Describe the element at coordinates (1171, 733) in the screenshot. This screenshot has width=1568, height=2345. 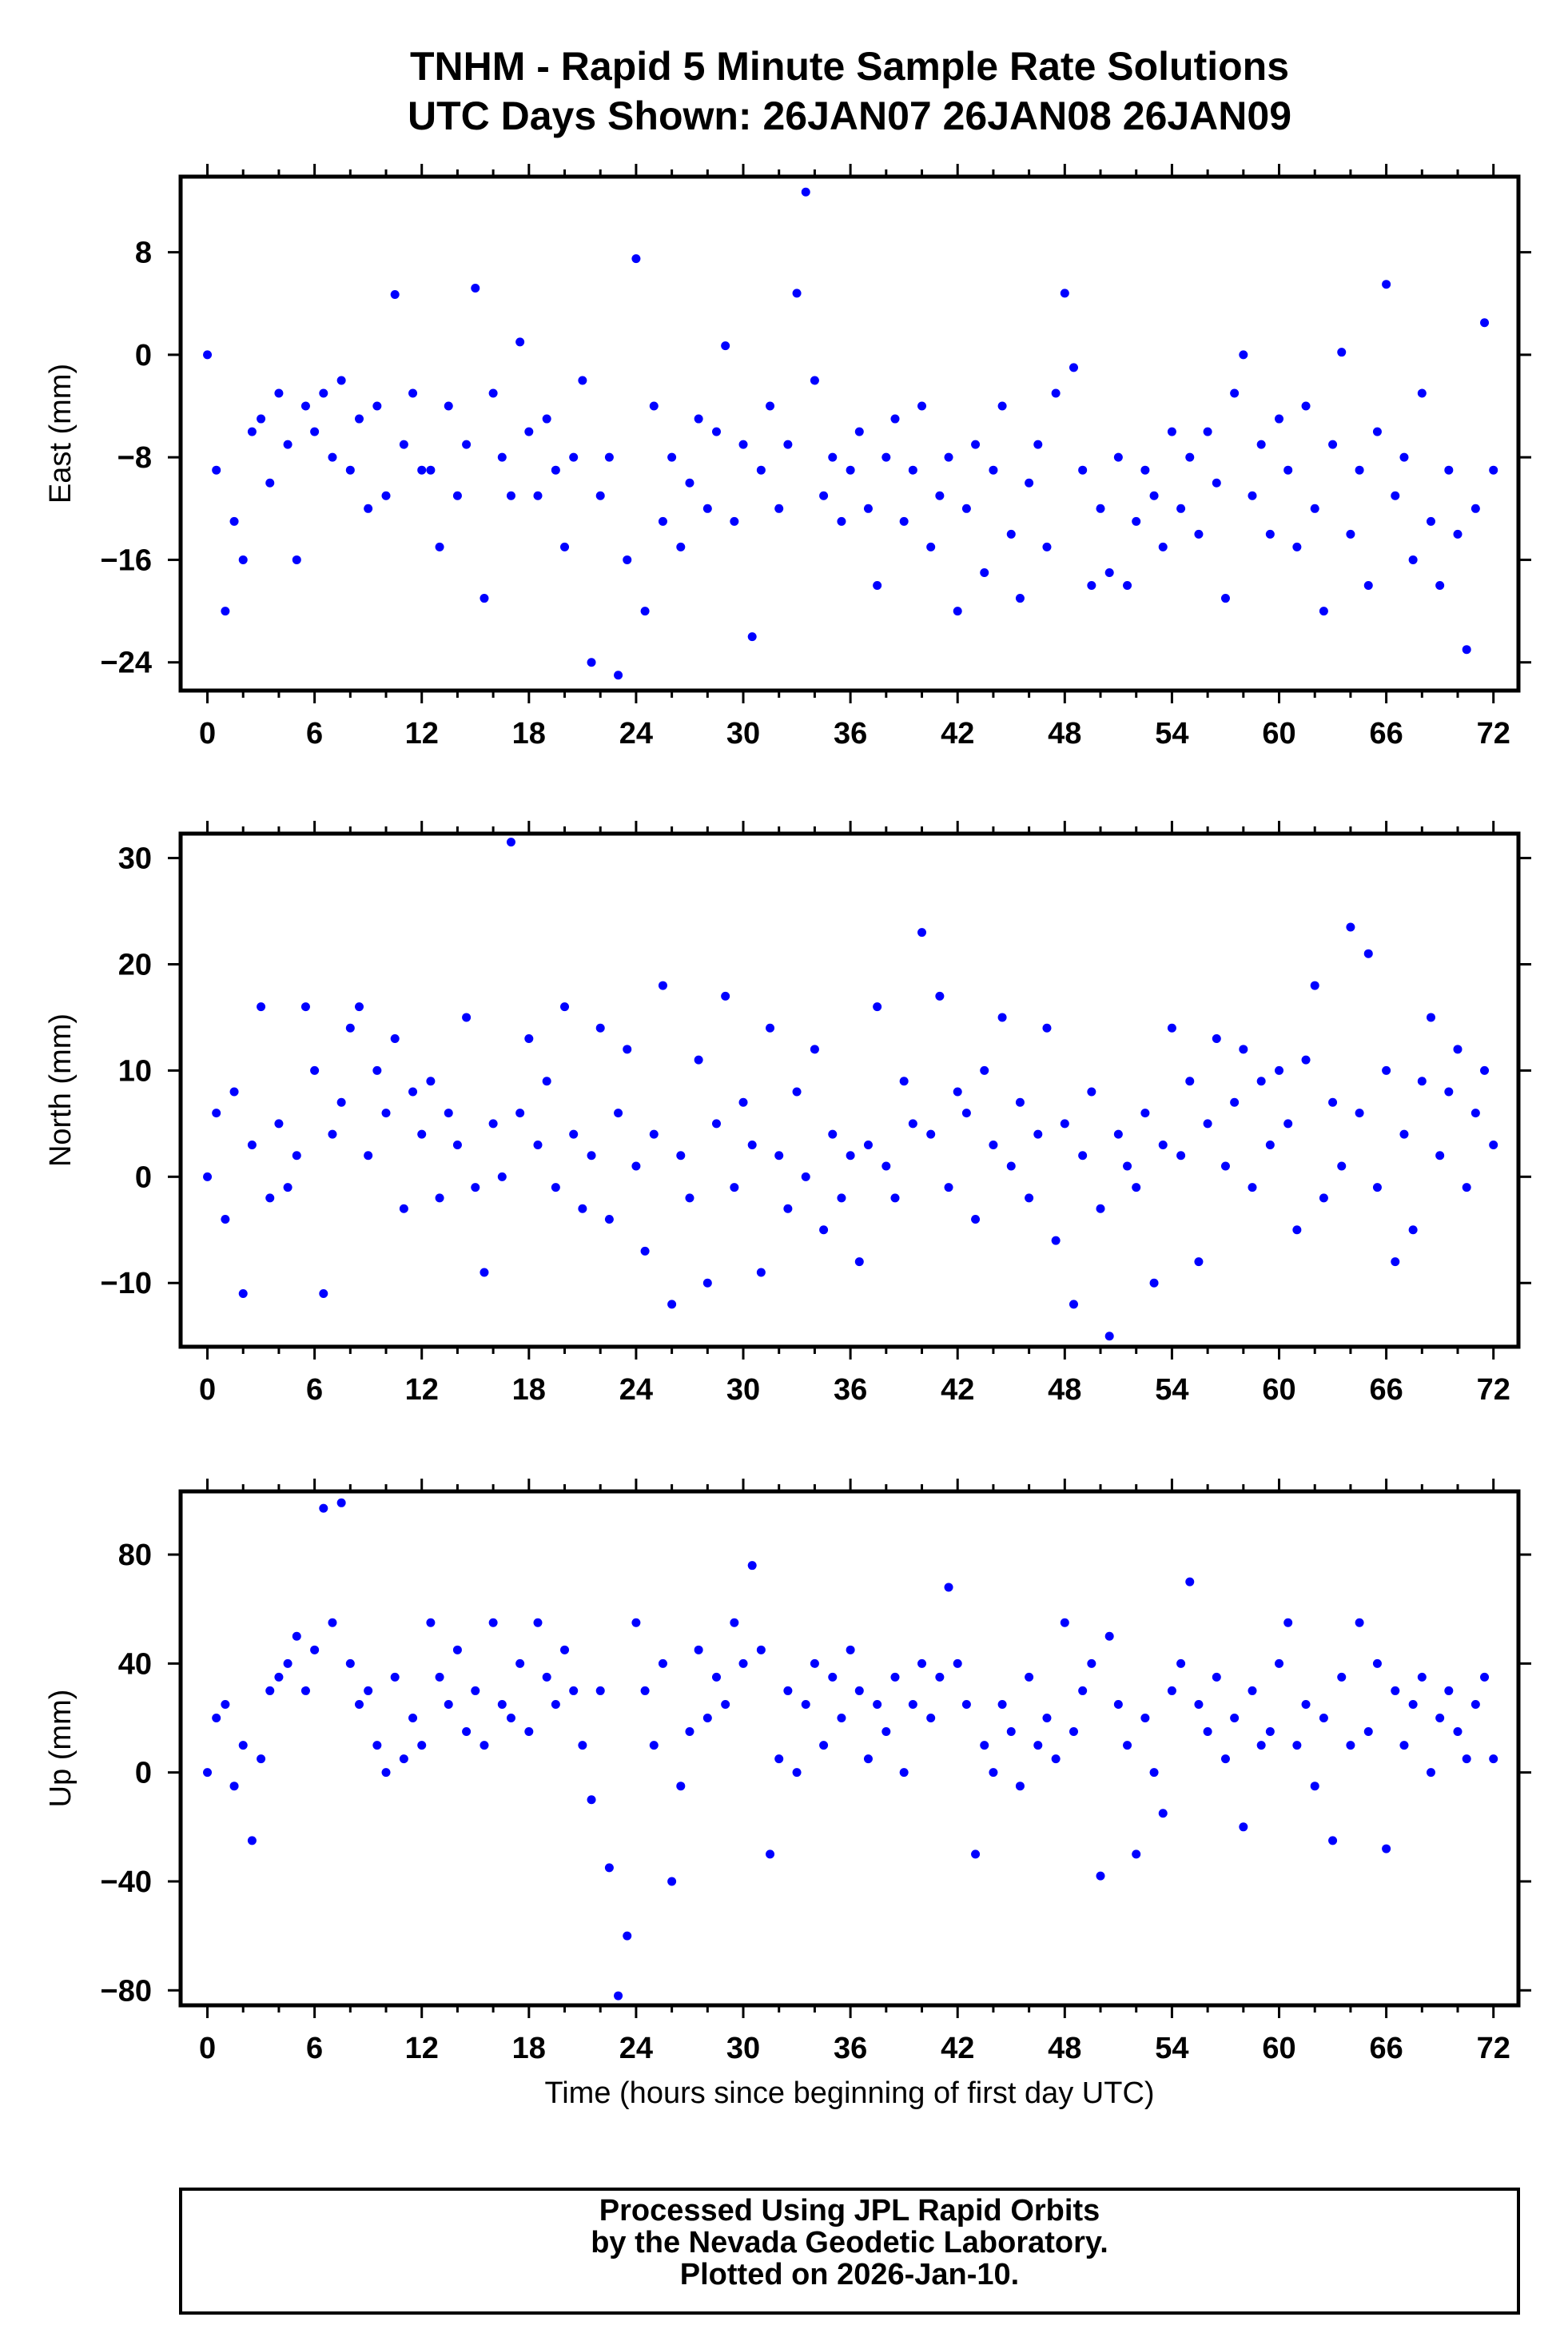
I see `x-tick-label: 54` at that location.